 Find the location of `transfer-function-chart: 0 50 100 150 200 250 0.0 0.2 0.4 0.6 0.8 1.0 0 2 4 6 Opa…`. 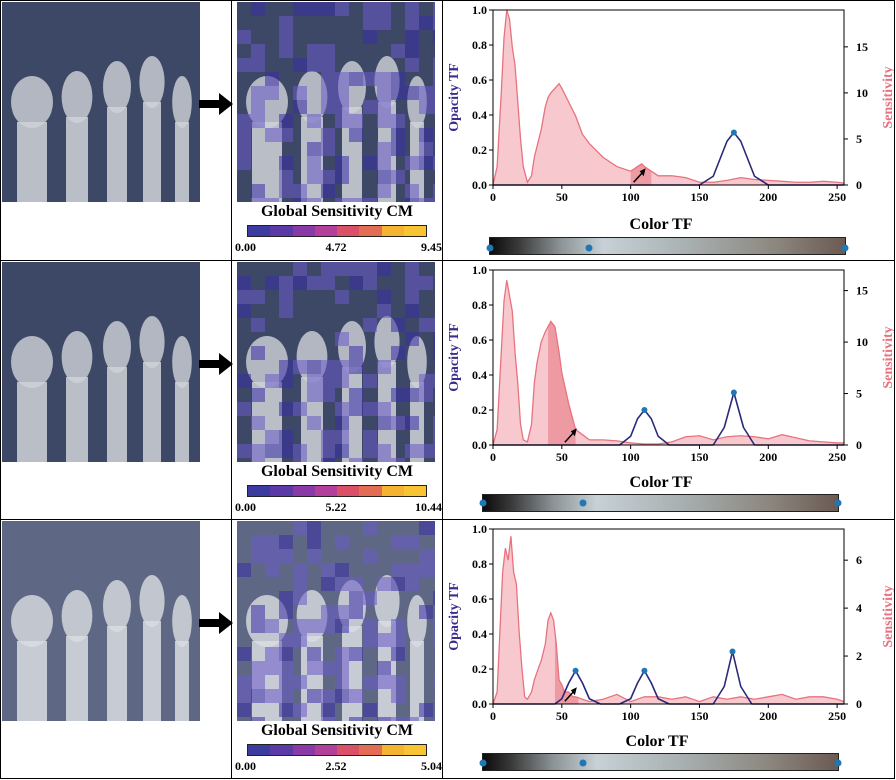

transfer-function-chart: 0 50 100 150 200 250 0.0 0.2 0.4 0.6 0.8 1.0 0 2 4 6 Opa… is located at coordinates (670, 622).